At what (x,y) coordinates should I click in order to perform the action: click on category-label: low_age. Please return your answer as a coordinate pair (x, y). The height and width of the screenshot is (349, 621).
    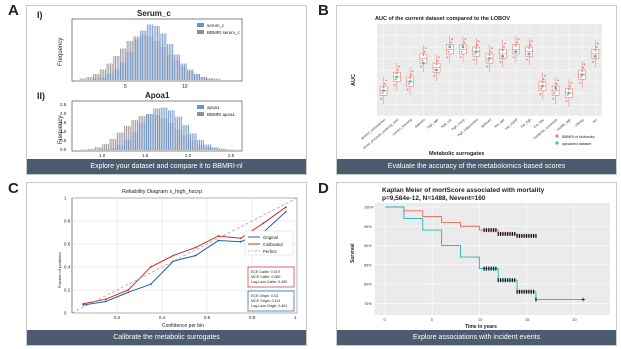
    Looking at the image, I should click on (499, 123).